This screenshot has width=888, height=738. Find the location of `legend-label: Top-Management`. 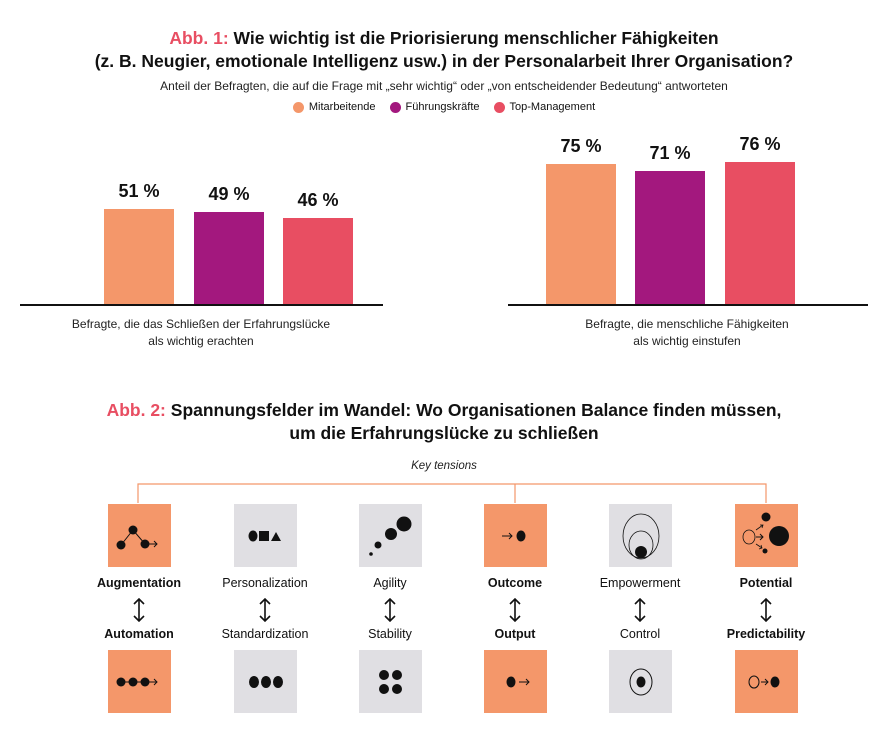

legend-label: Top-Management is located at coordinates (552, 107).